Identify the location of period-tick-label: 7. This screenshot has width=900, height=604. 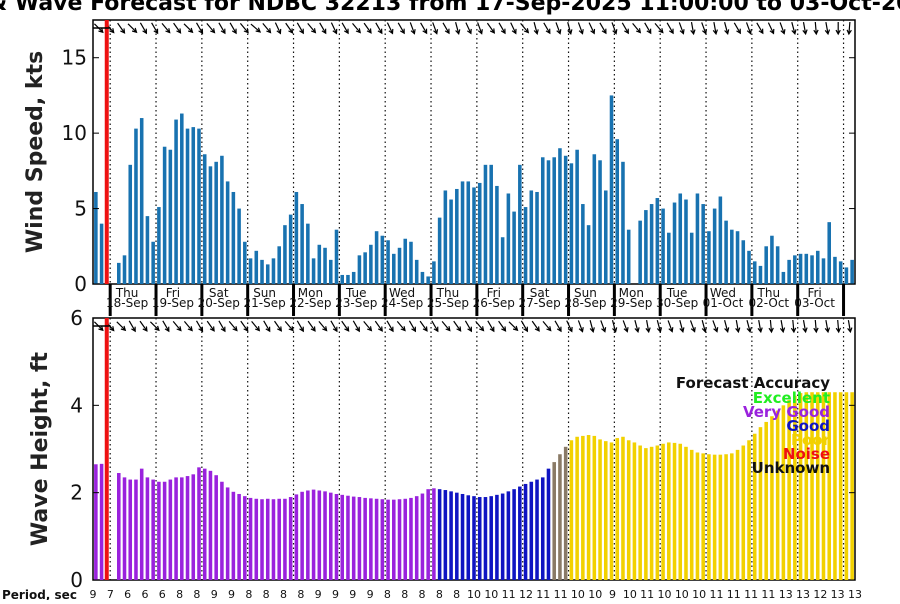
(110, 594).